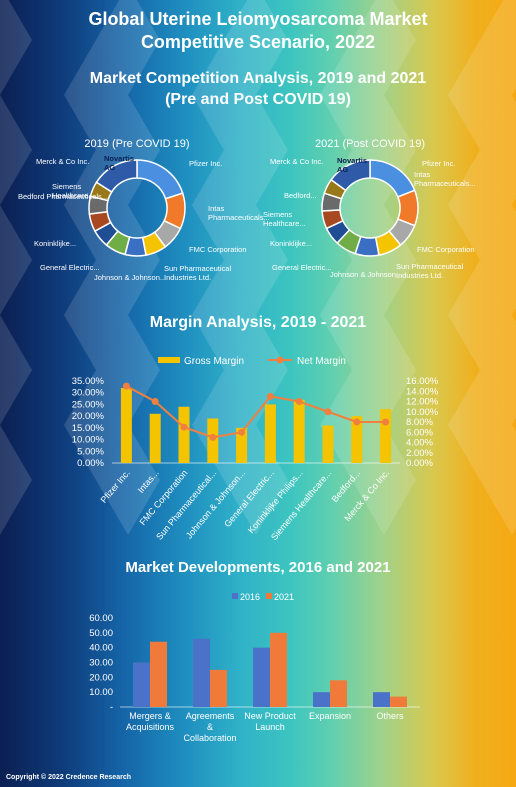  Describe the element at coordinates (258, 99) in the screenshot. I see `section-competition-line2: (Pre and Post COVID 19)` at that location.